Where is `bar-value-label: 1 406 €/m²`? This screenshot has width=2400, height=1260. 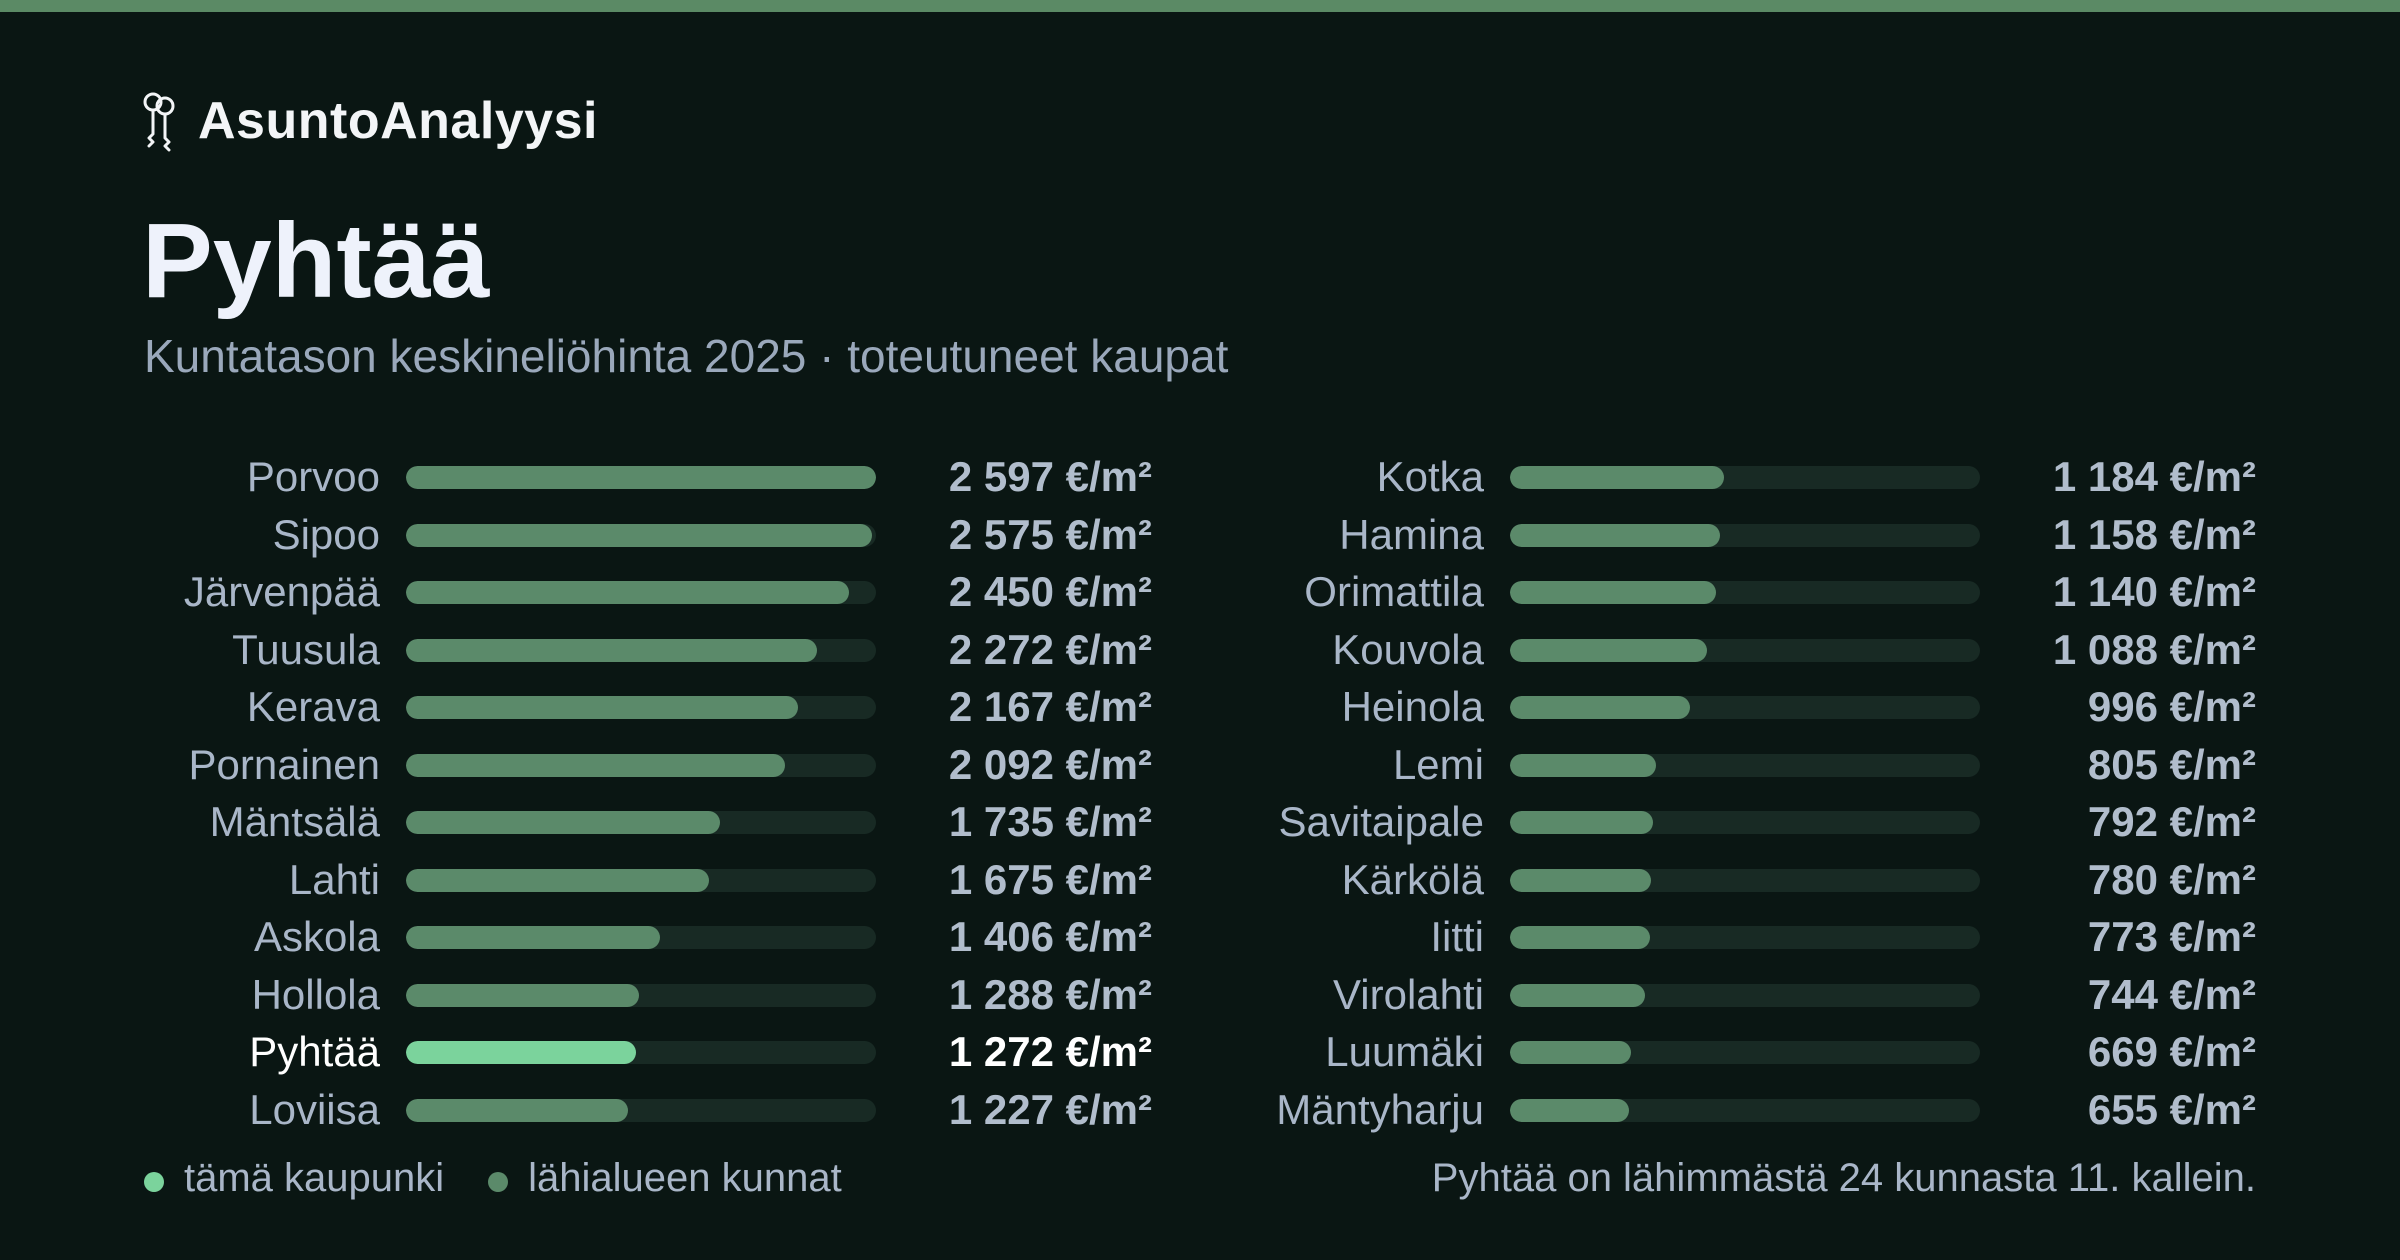 bar-value-label: 1 406 €/m² is located at coordinates (1050, 936).